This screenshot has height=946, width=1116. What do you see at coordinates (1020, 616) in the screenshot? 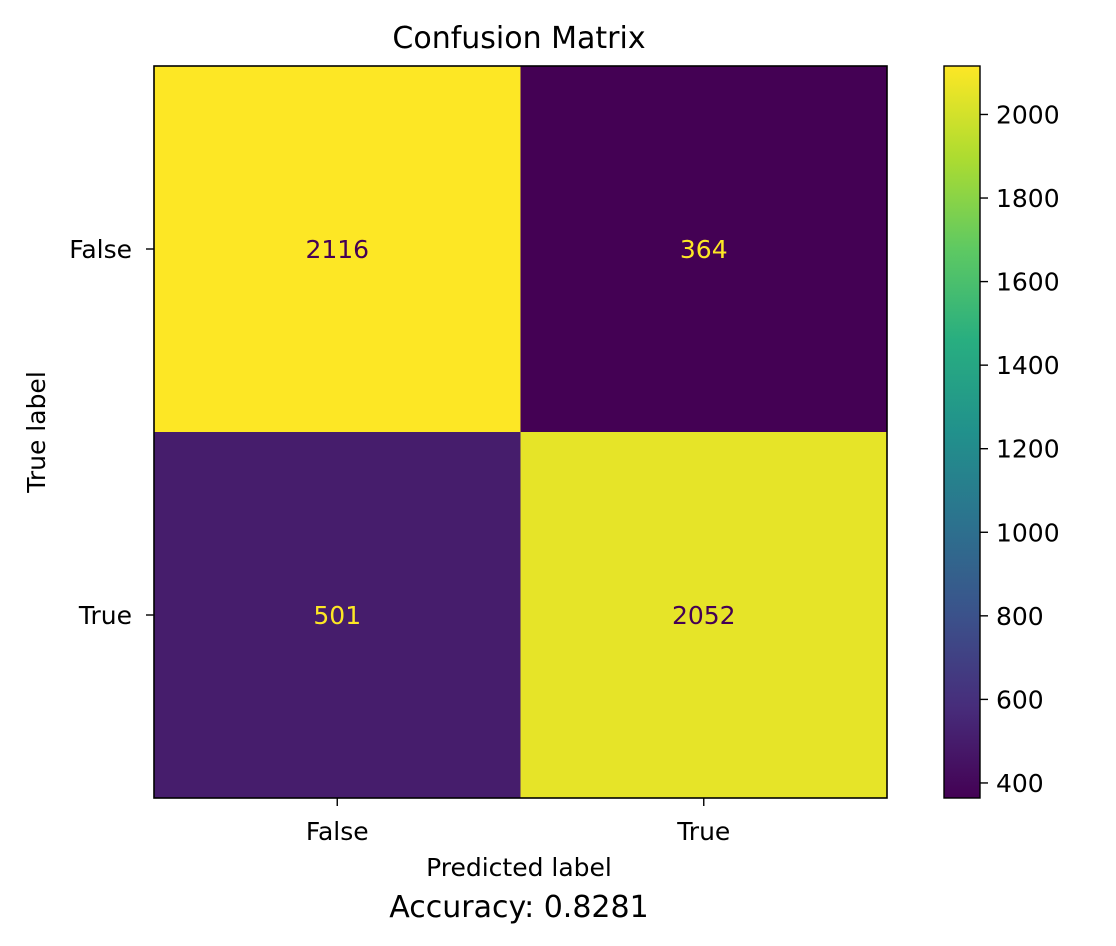
I see `colorbar-tick-label: 800` at bounding box center [1020, 616].